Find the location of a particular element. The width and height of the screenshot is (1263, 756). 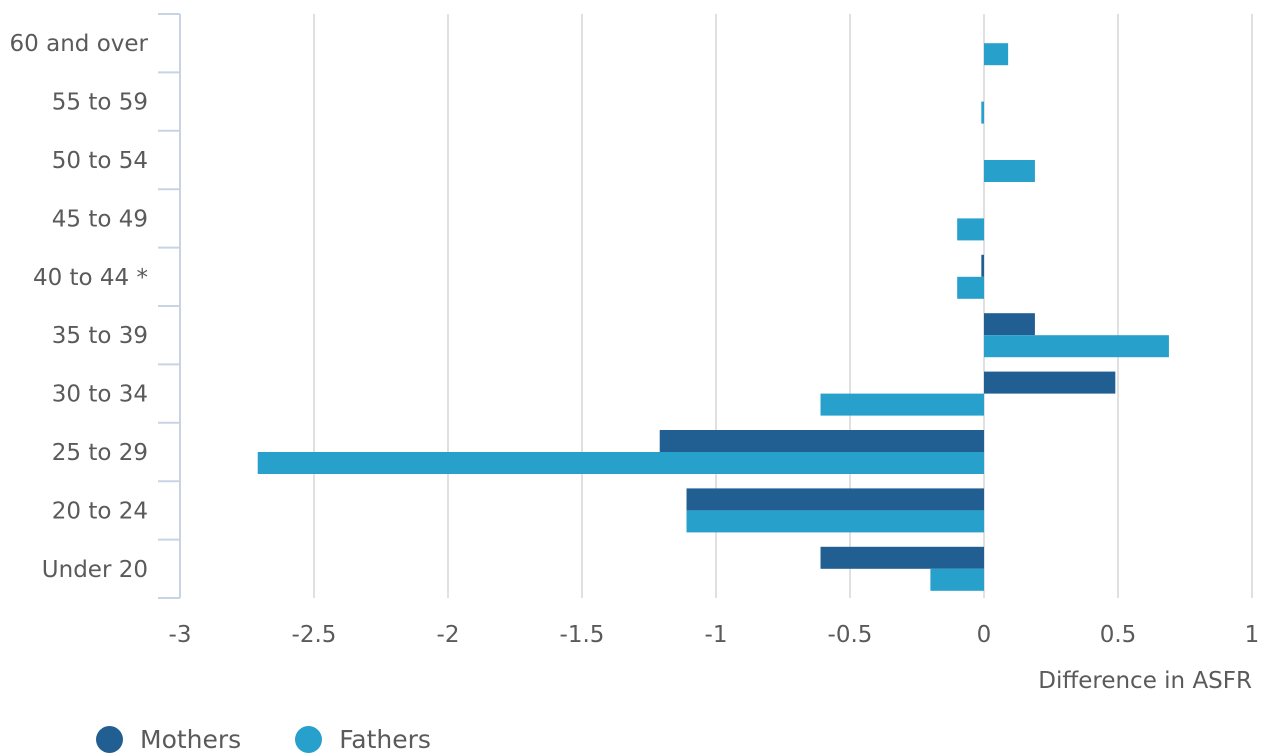

x-tick-label: 0 is located at coordinates (984, 635).